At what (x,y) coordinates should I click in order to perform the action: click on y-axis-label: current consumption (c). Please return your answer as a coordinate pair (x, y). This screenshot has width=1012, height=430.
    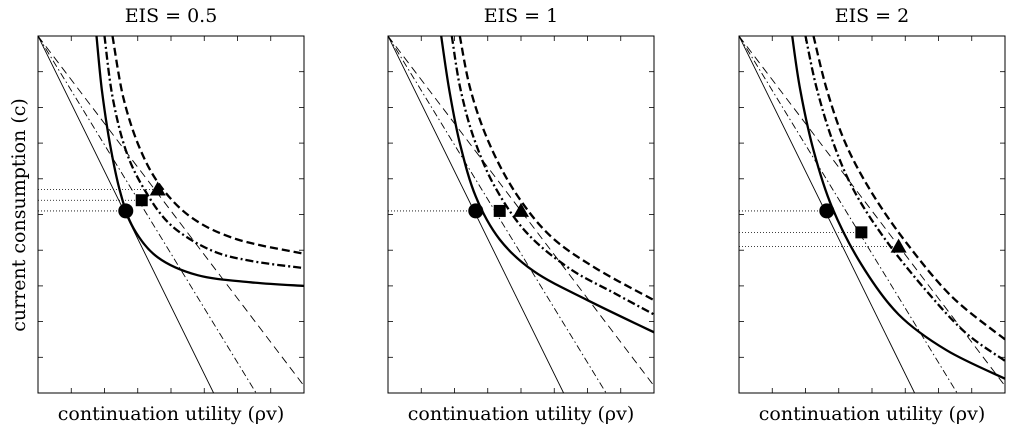
    Looking at the image, I should click on (19, 215).